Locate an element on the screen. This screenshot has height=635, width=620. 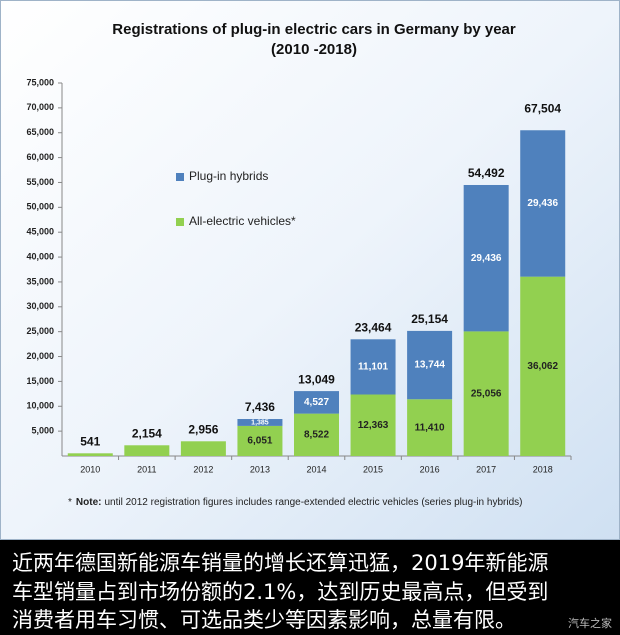
caption-line: 车型销量占到市场份额的2.1%，达到历史最高点，但受到 is located at coordinates (280, 592).